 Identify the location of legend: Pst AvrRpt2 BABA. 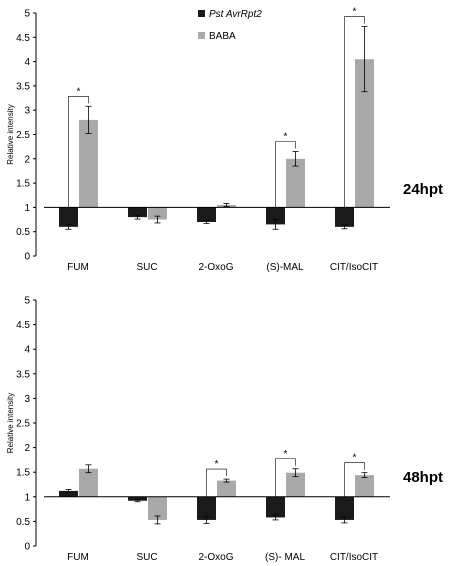
(230, 25).